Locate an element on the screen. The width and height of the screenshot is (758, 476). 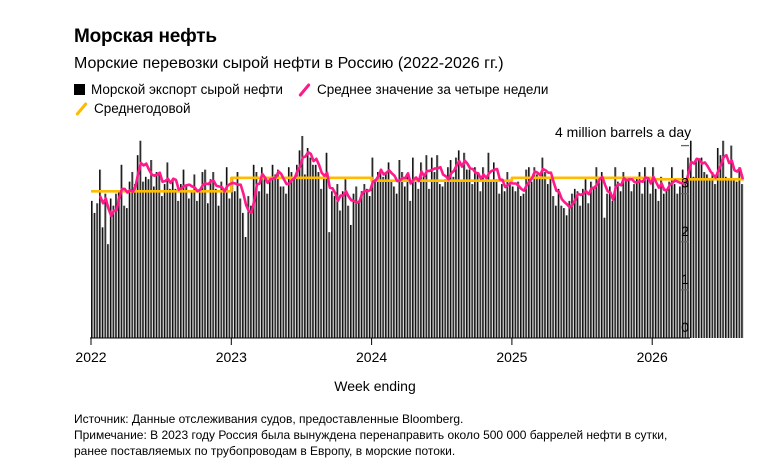
x-tick-label: 2023 is located at coordinates (231, 357).